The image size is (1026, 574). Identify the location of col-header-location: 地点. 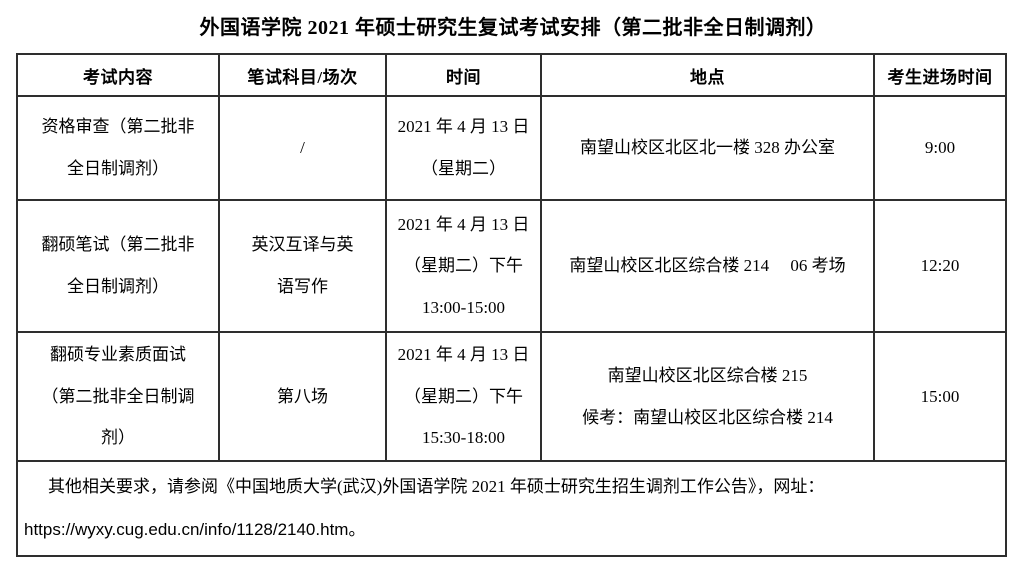
(707, 75).